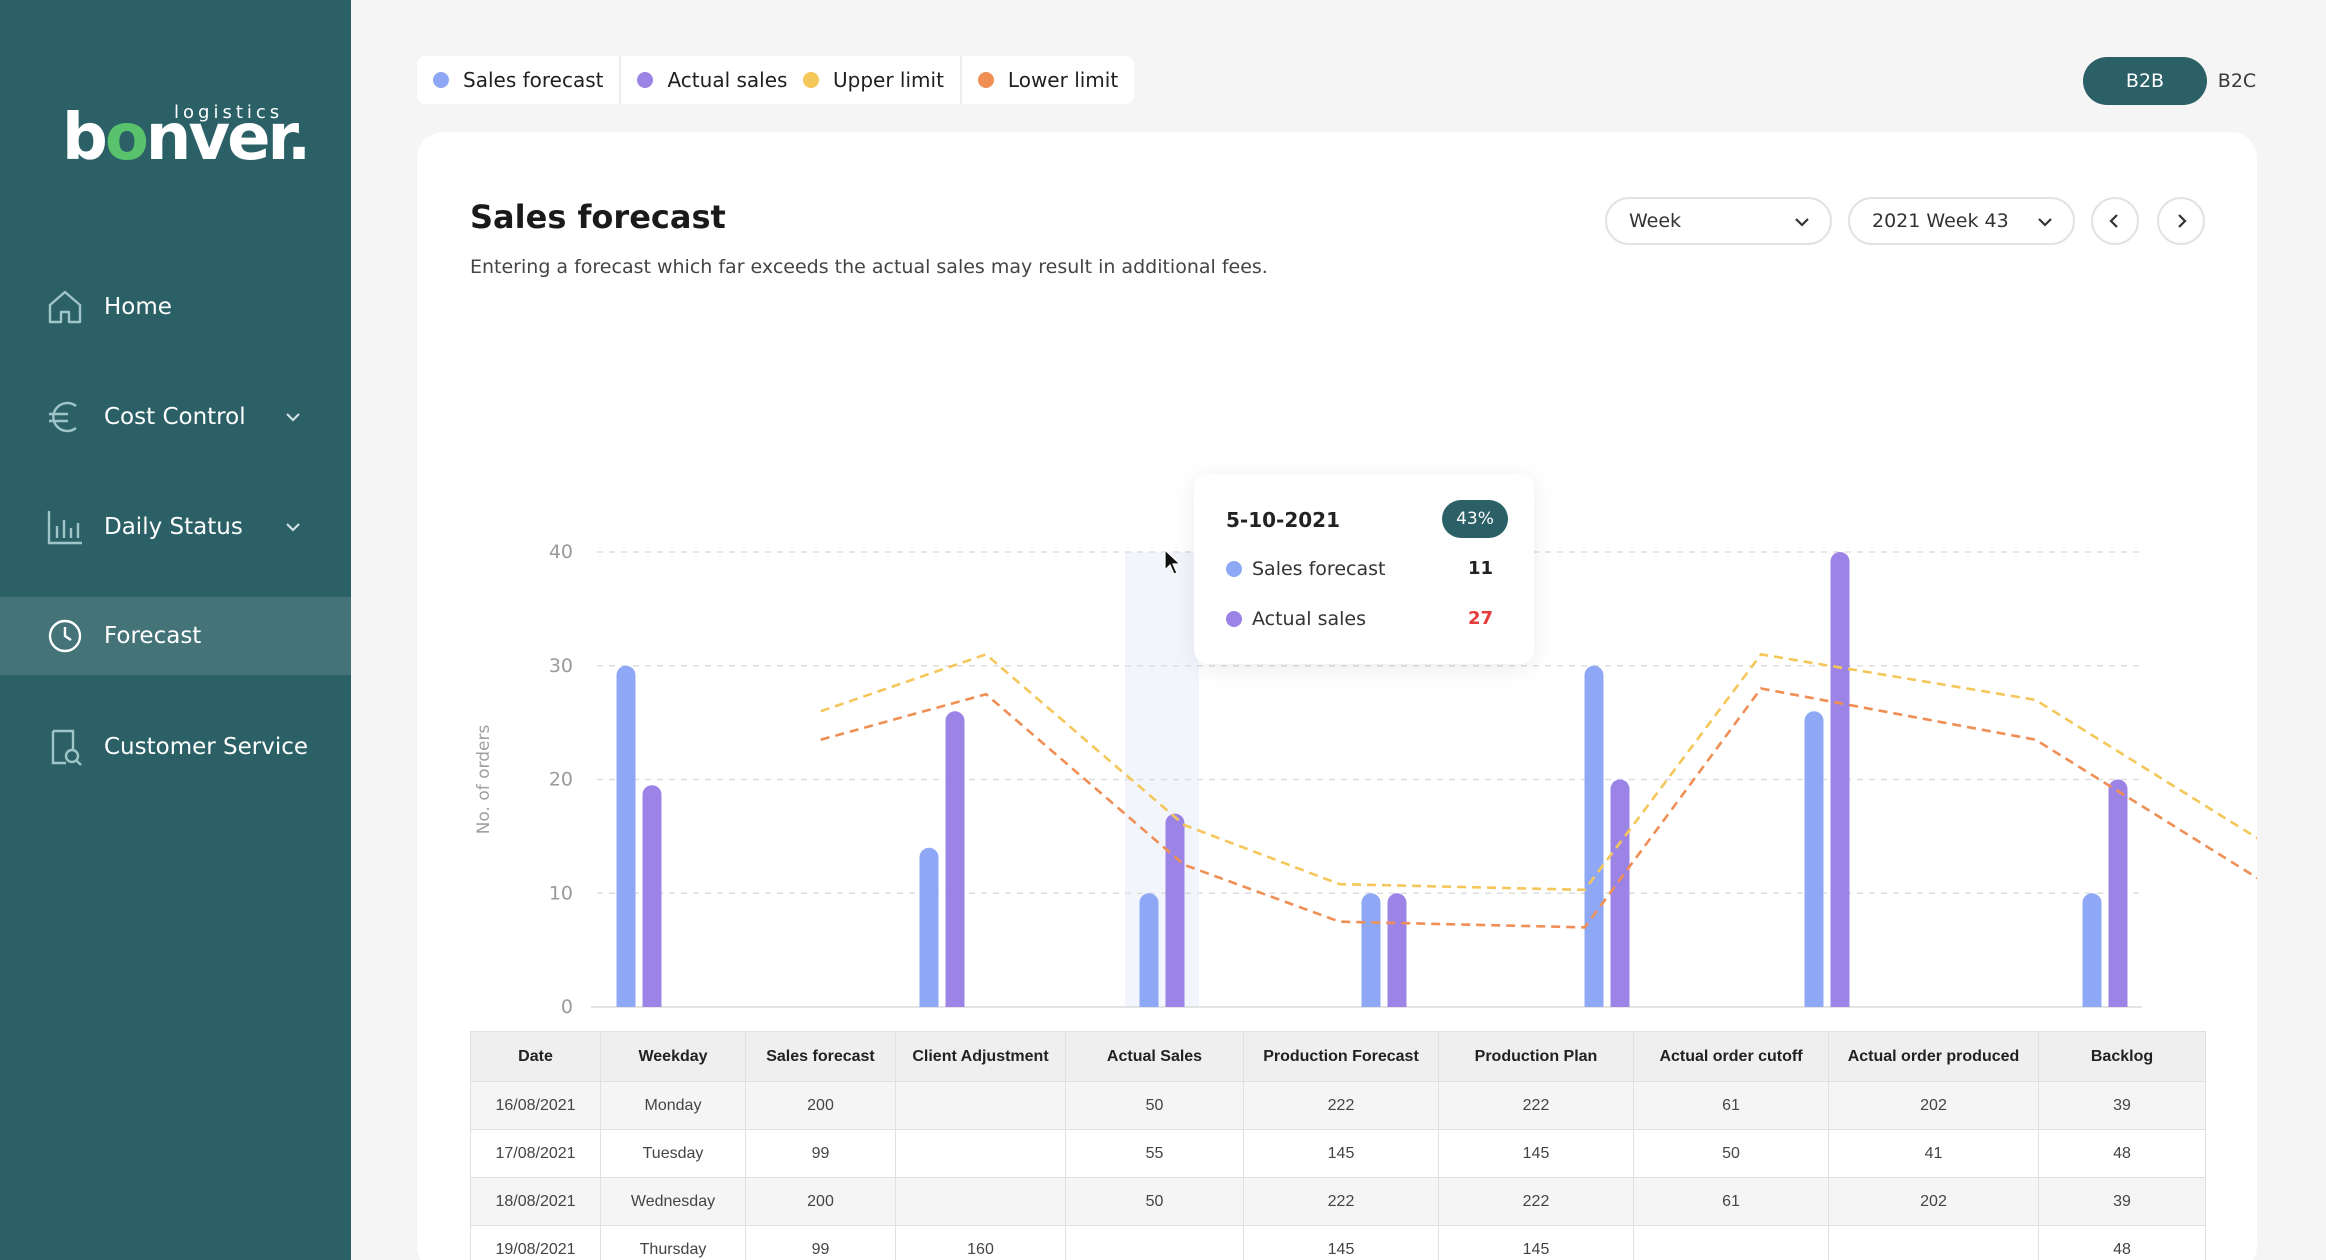 This screenshot has height=1260, width=2326. Describe the element at coordinates (535, 1056) in the screenshot. I see `column-header: Date` at that location.